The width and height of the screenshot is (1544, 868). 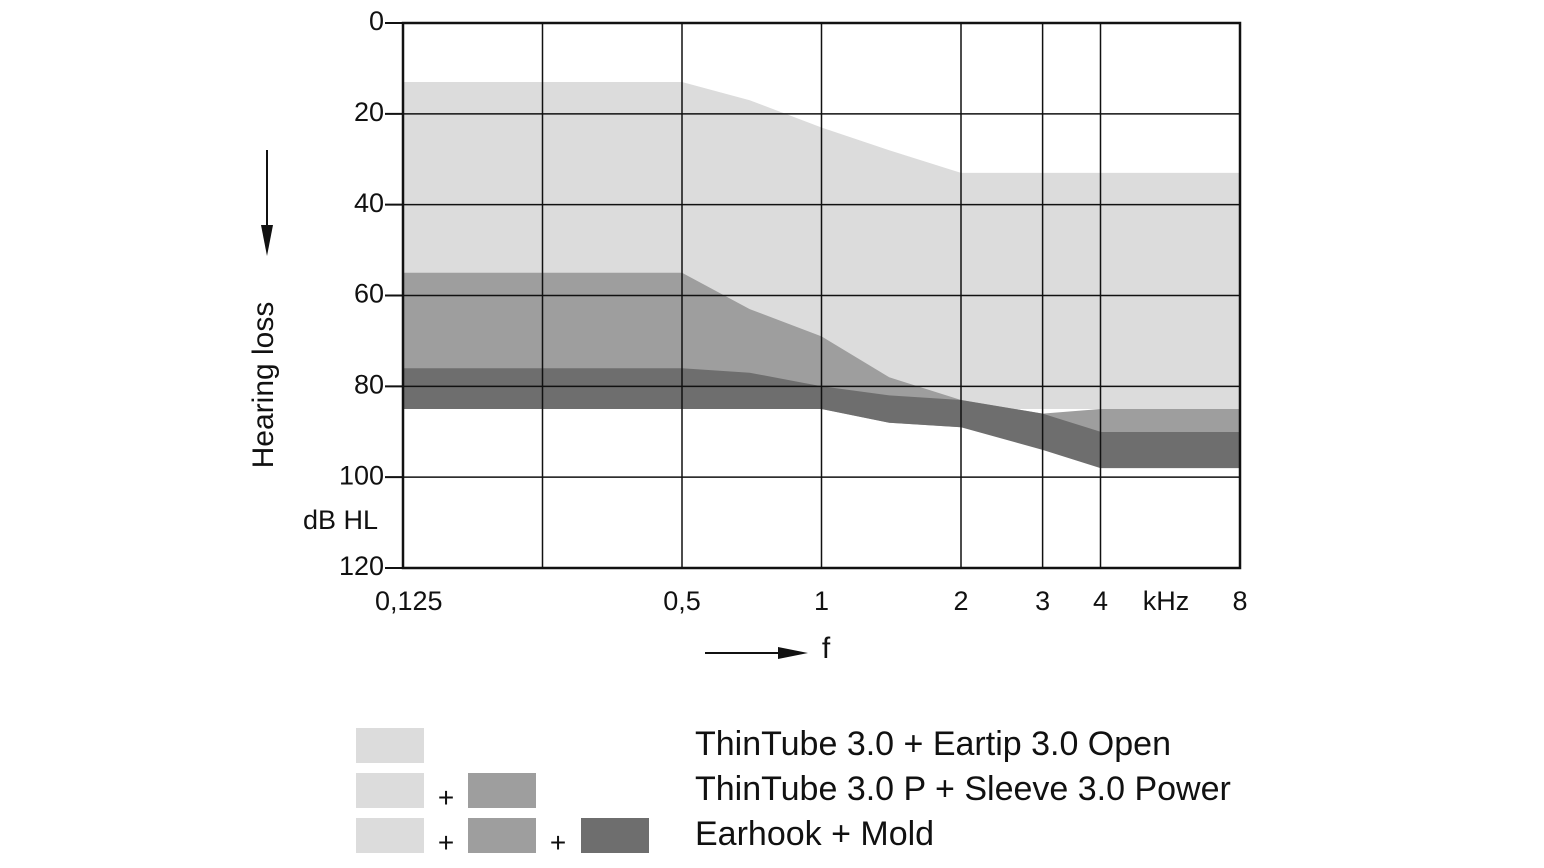 I want to click on x-tick-label: 3, so click(x=1042, y=601).